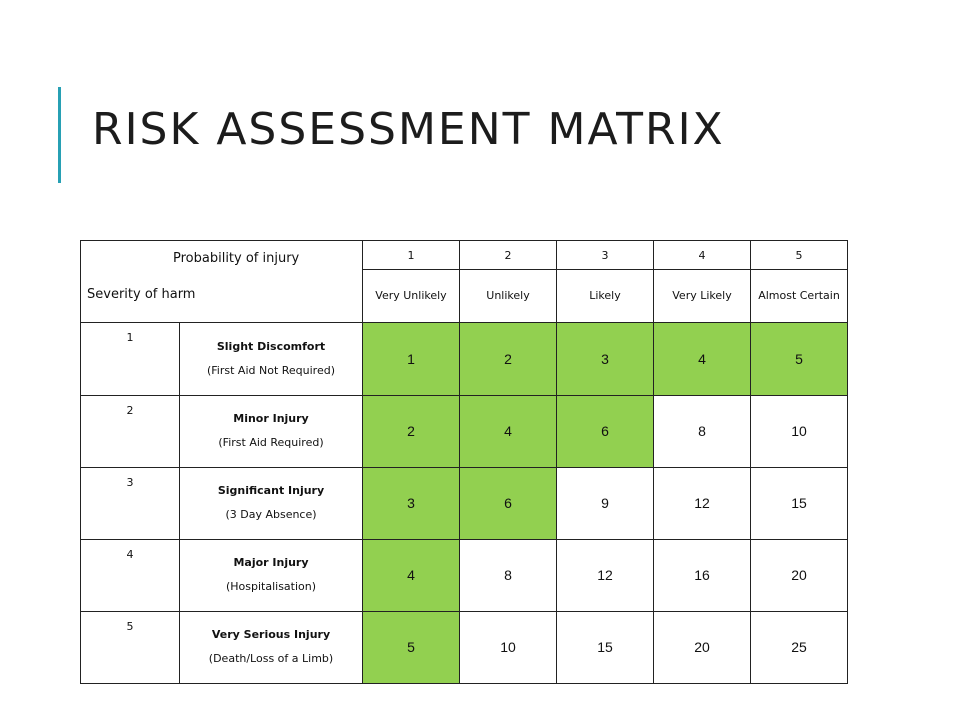 The width and height of the screenshot is (960, 720). Describe the element at coordinates (271, 635) in the screenshot. I see `severity-name: Very Serious Injury` at that location.